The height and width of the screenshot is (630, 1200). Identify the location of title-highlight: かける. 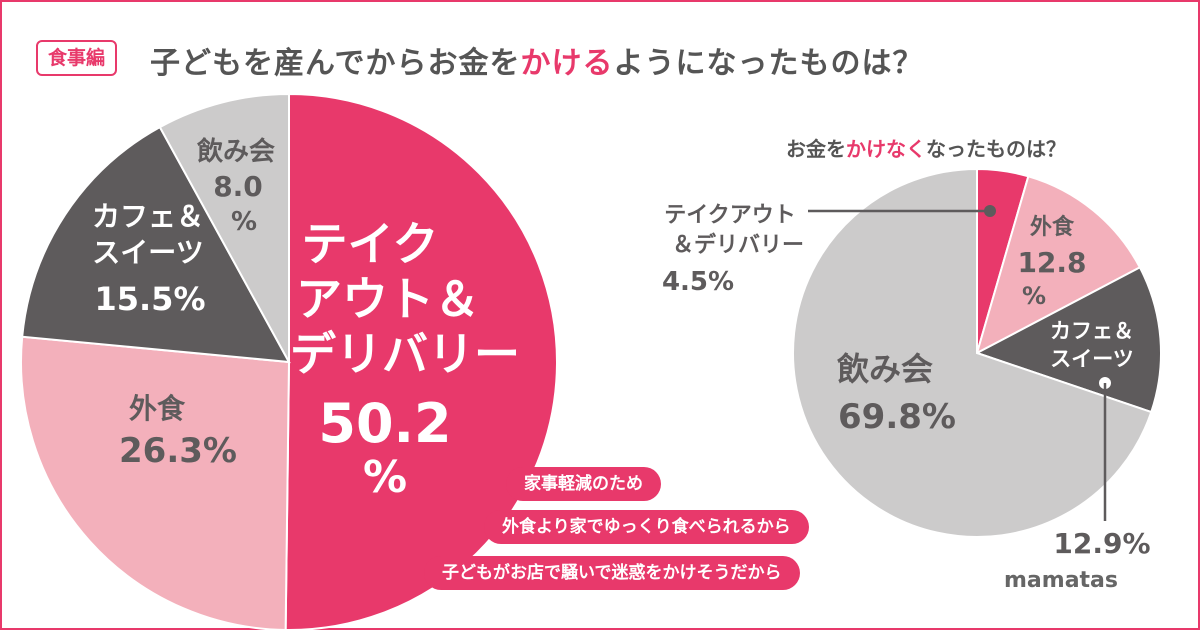
(567, 63).